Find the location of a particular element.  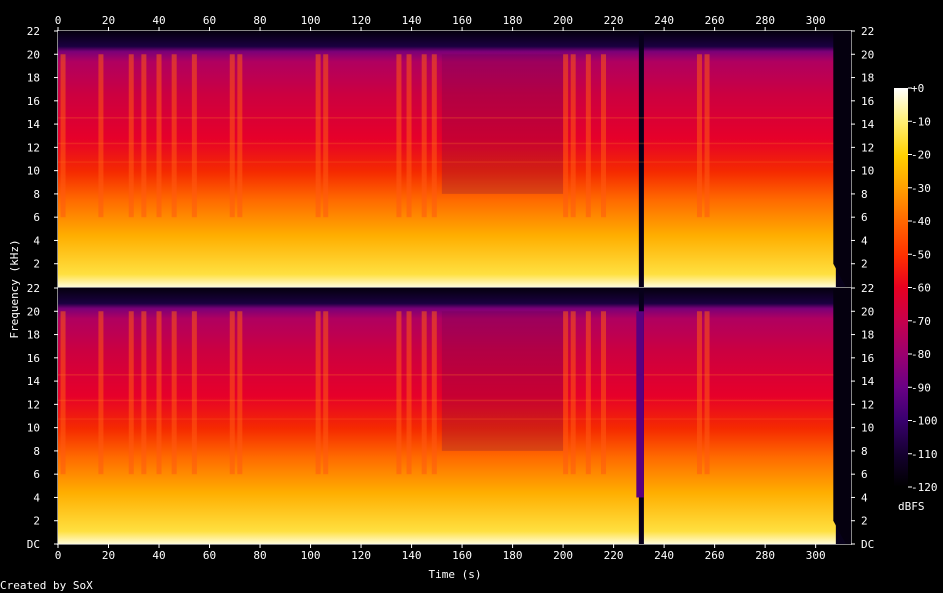

x-tick-label-top: 300 is located at coordinates (816, 20).